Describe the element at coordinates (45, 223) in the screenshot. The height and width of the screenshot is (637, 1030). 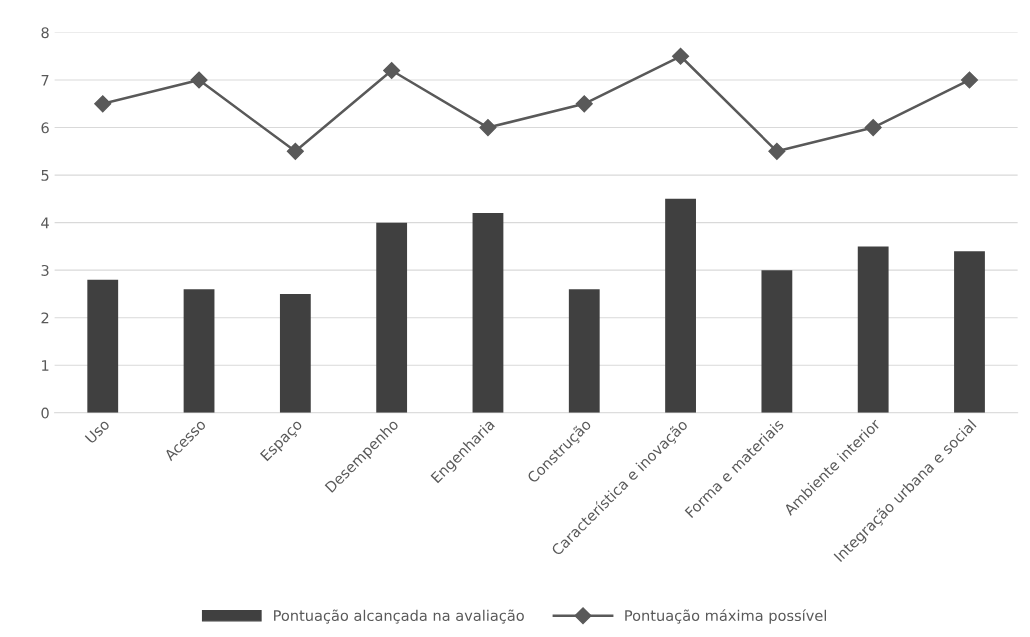
I see `y-tick-label: 4` at that location.